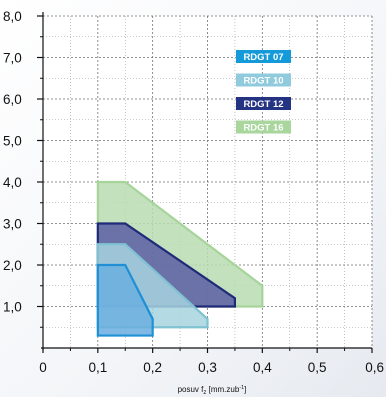 The width and height of the screenshot is (386, 397). I want to click on x-axis-label: posuv fz [mm.zub-1], so click(212, 390).